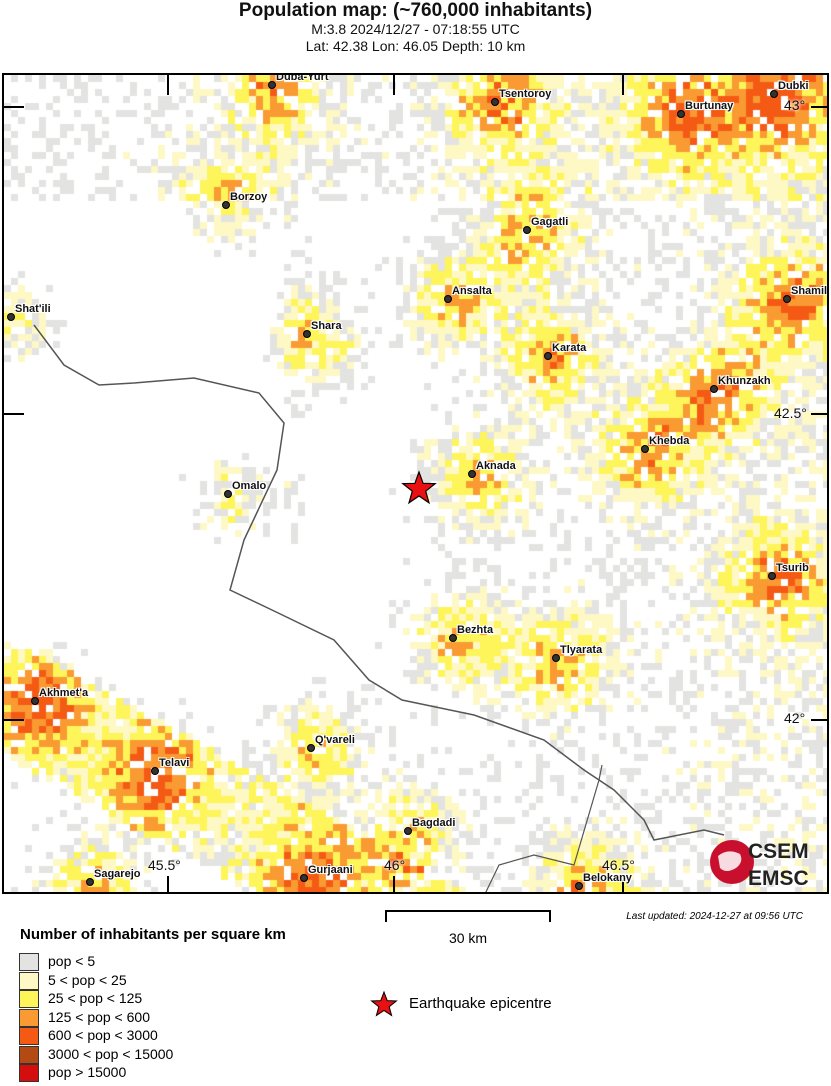  What do you see at coordinates (164, 865) in the screenshot?
I see `lon-label: 45.5°` at bounding box center [164, 865].